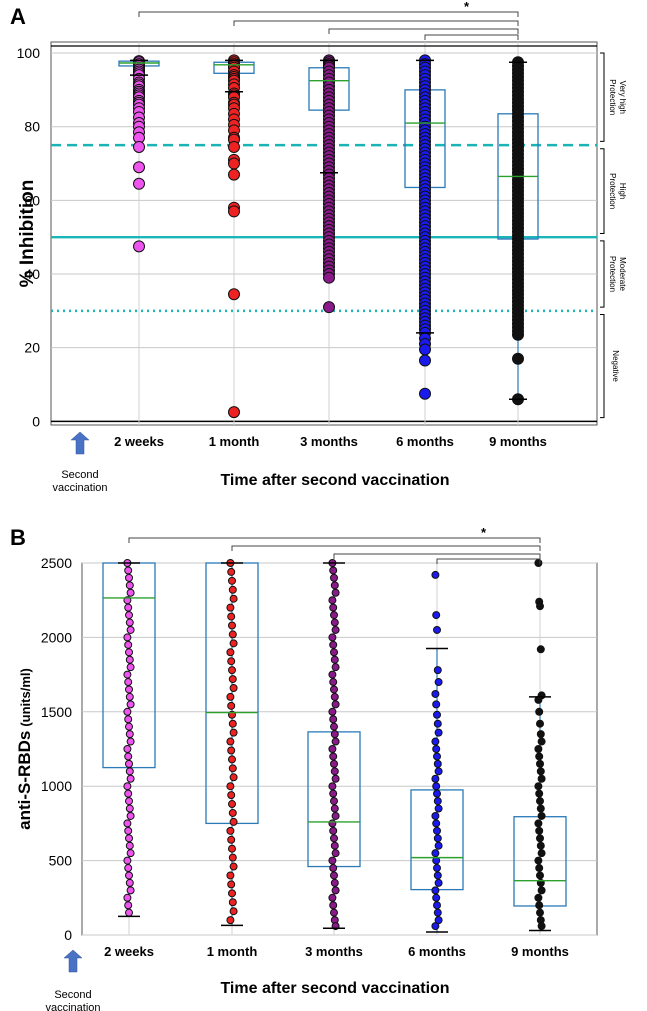 The width and height of the screenshot is (647, 1011). Describe the element at coordinates (334, 951) in the screenshot. I see `x-tick-label: 3 months` at that location.